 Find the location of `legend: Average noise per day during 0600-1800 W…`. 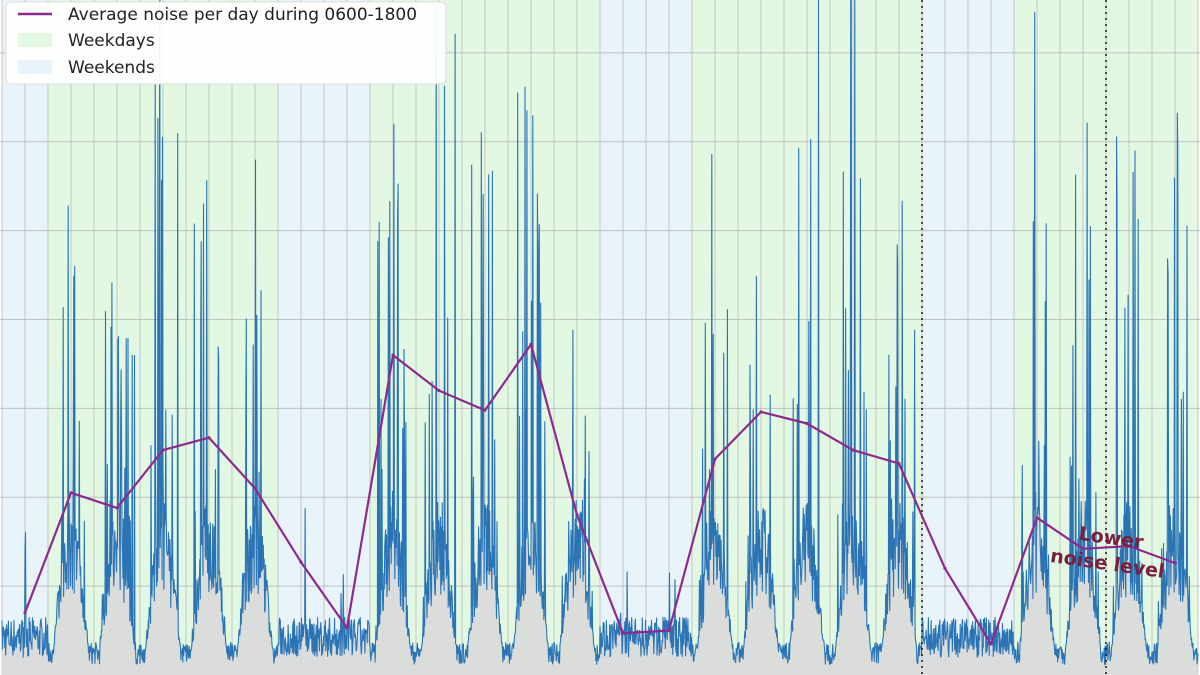

legend: Average noise per day during 0600-1800 W… is located at coordinates (226, 43).